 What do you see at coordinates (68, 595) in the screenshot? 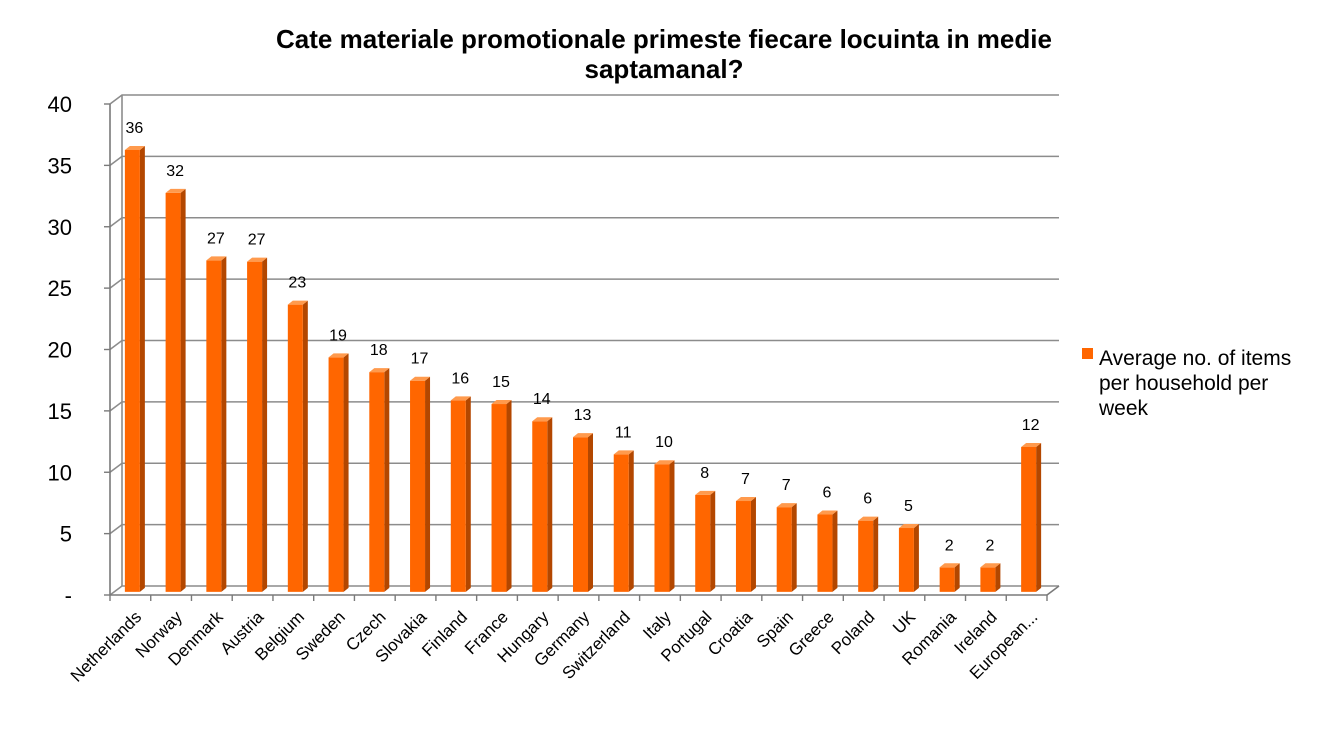
I see `y-tick-label: -` at bounding box center [68, 595].